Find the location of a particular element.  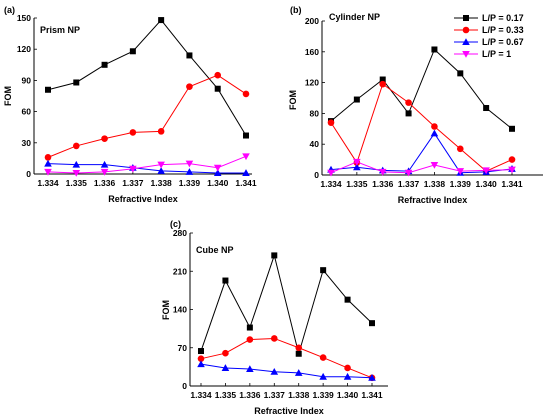

panel-c-series-3-line is located at coordinates (286, 371).